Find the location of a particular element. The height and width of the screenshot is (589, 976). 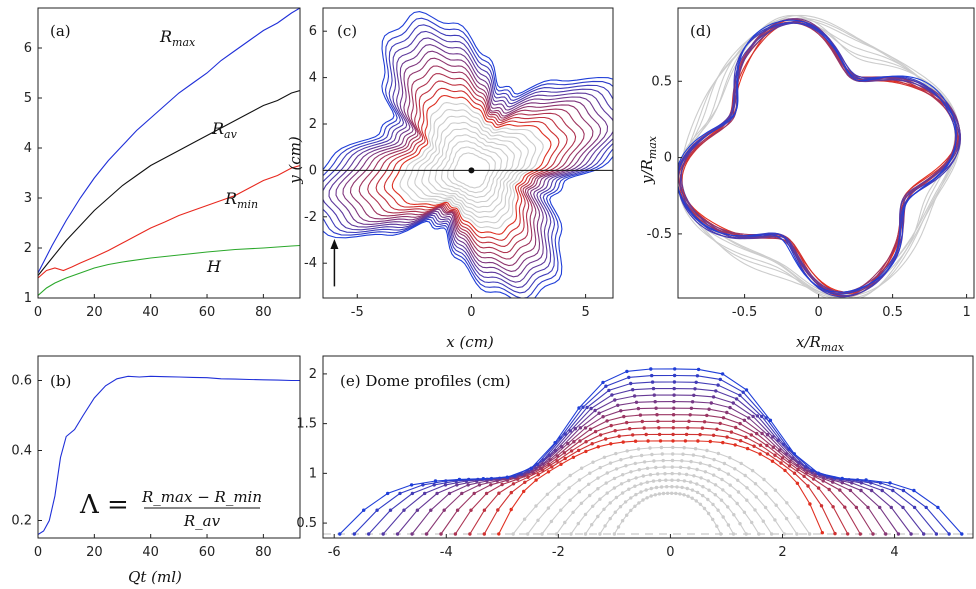

dome-profile is located at coordinates (654, 464).